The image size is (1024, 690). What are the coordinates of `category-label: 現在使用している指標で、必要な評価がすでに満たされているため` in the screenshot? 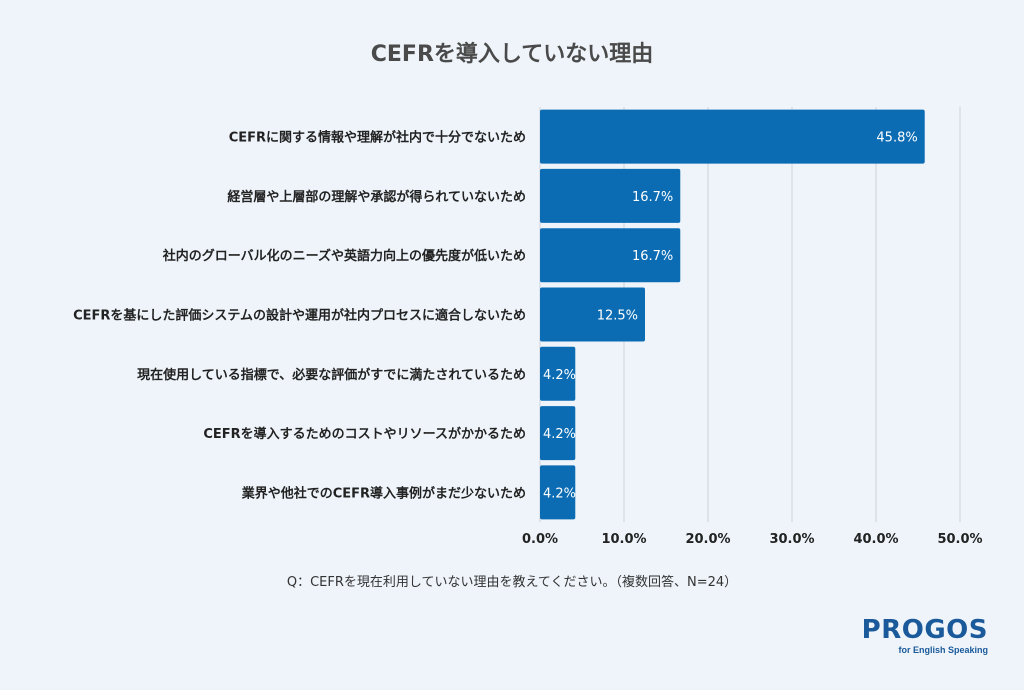 It's located at (331, 375).